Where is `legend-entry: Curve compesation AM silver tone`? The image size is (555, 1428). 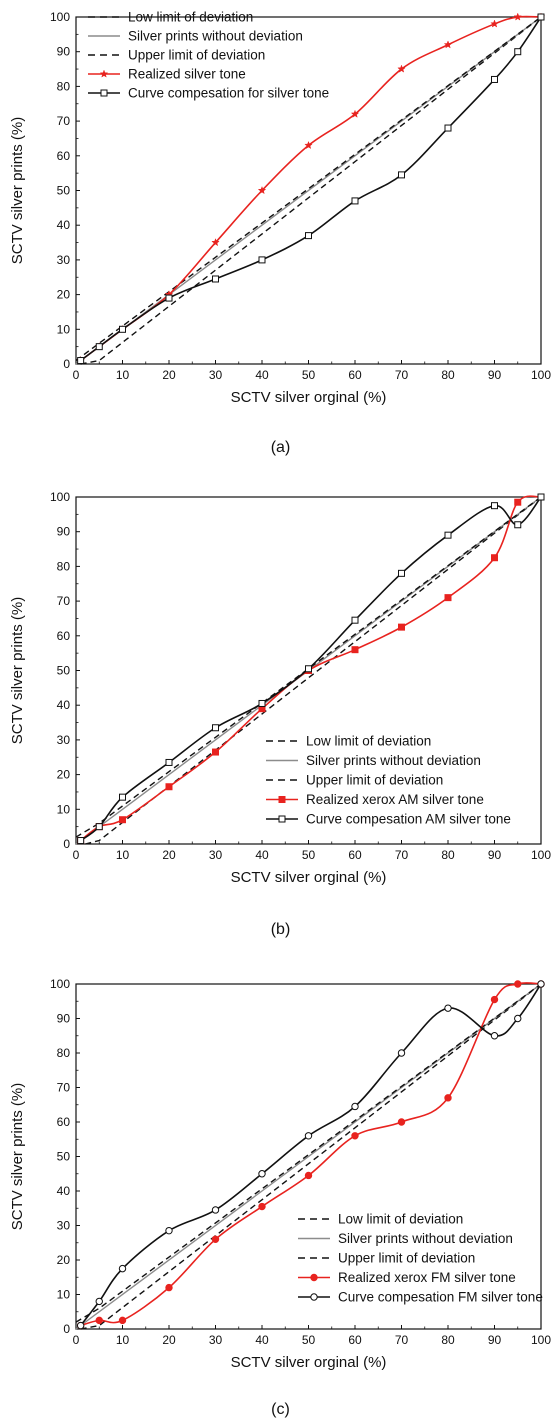 legend-entry: Curve compesation AM silver tone is located at coordinates (388, 819).